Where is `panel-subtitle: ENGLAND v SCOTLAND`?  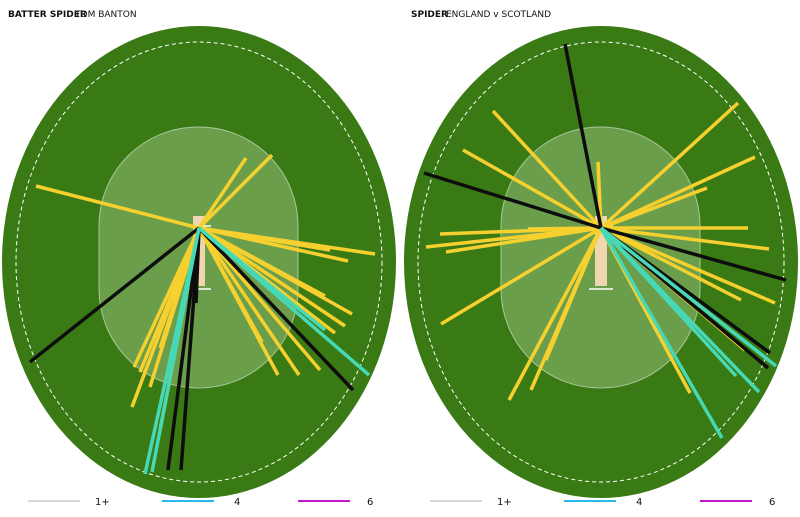 panel-subtitle: ENGLAND v SCOTLAND is located at coordinates (498, 15).